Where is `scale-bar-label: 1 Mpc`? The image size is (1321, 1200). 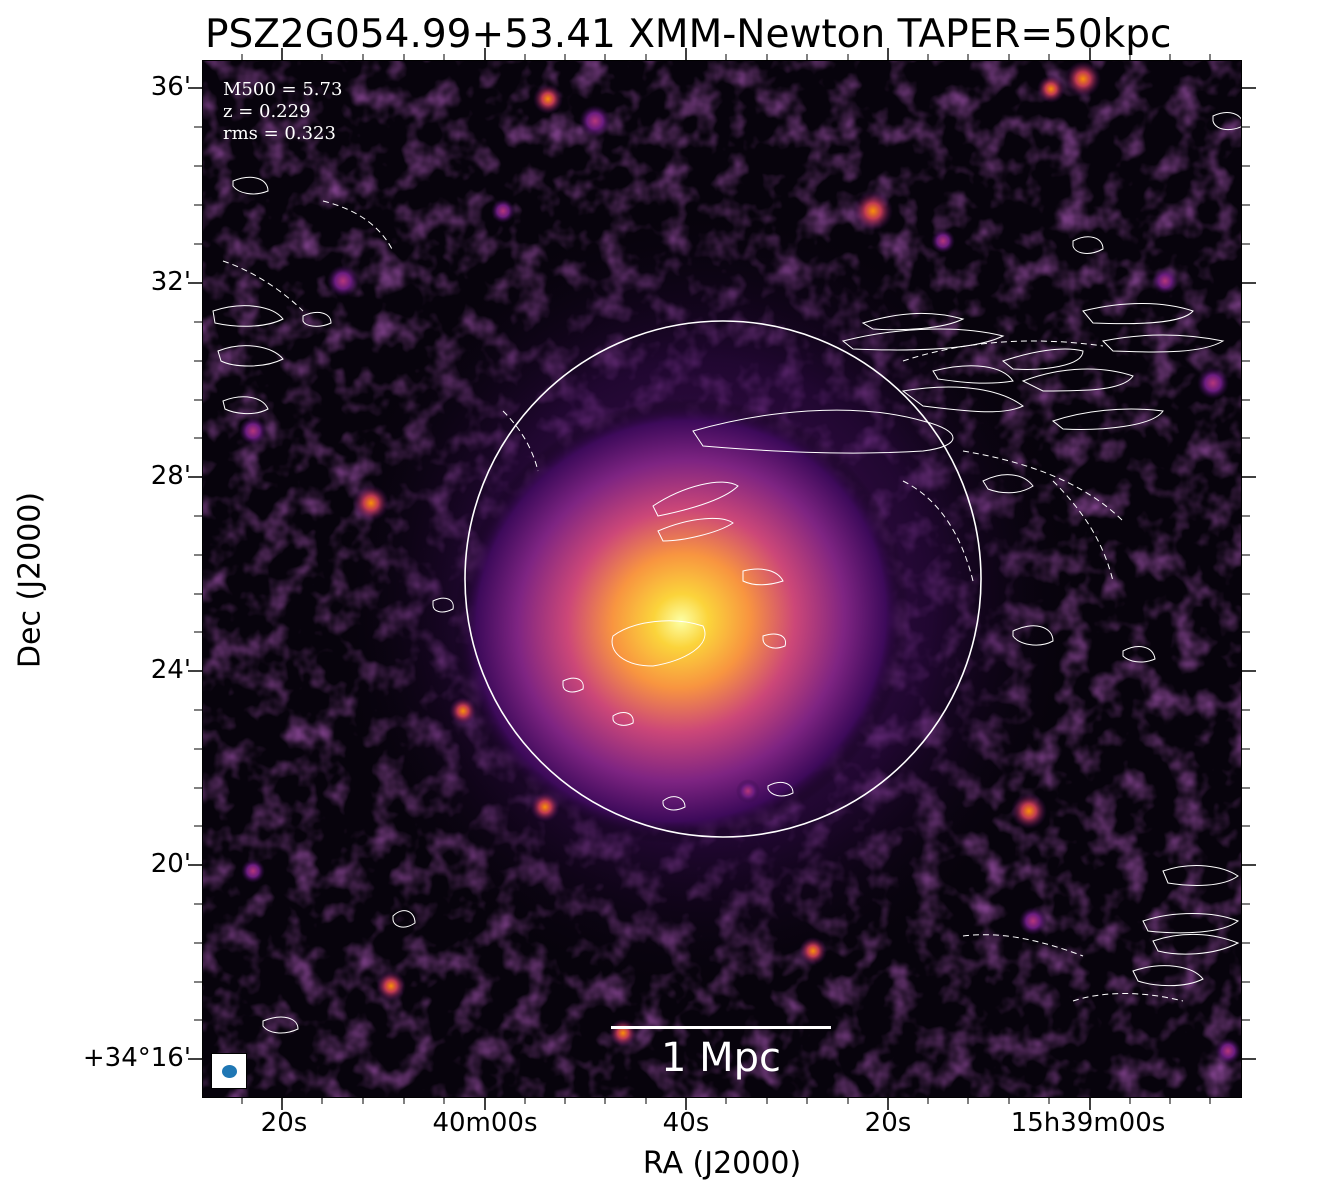
scale-bar-label: 1 Mpc is located at coordinates (721, 1058).